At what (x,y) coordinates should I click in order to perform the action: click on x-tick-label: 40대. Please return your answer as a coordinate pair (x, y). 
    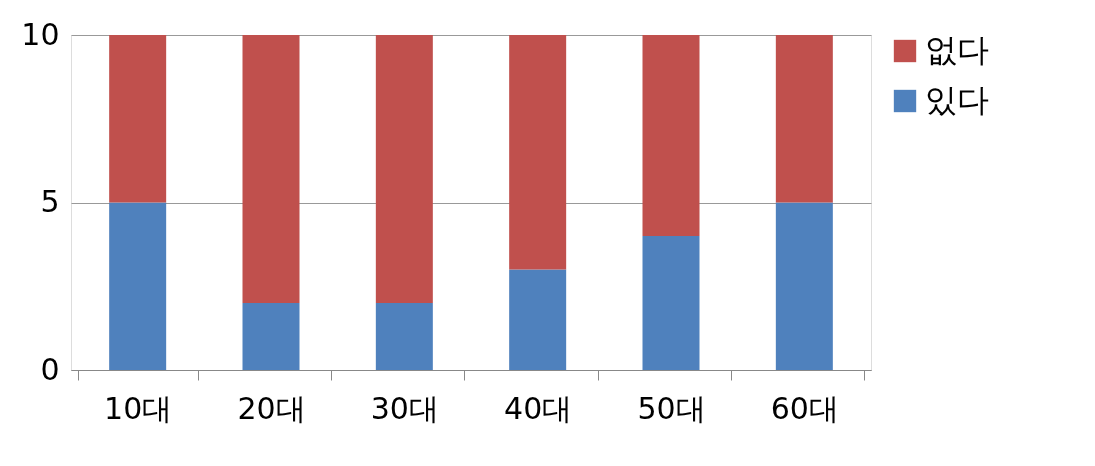
    Looking at the image, I should click on (538, 408).